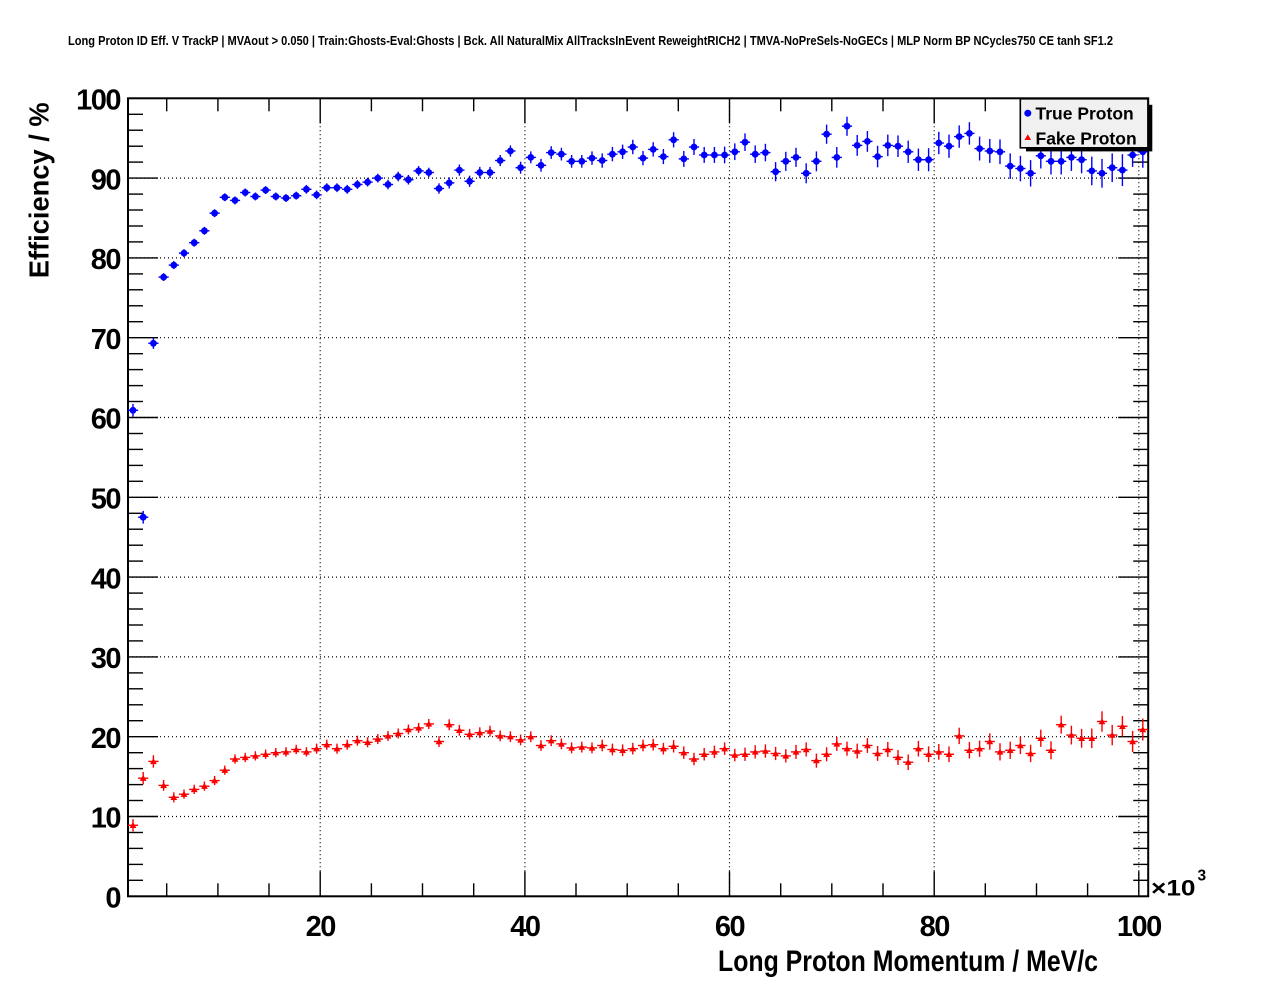 This screenshot has width=1276, height=996. I want to click on svg-text: 3, so click(1202, 876).